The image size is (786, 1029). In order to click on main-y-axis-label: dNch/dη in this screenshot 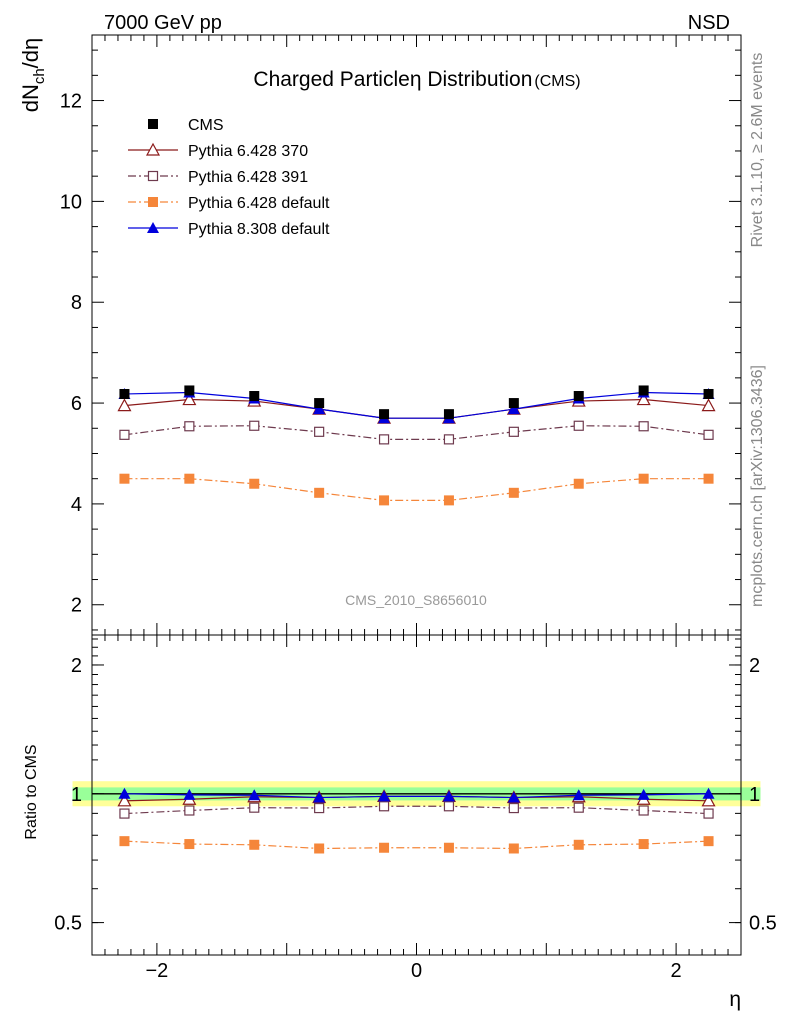, I will do `click(33, 75)`.